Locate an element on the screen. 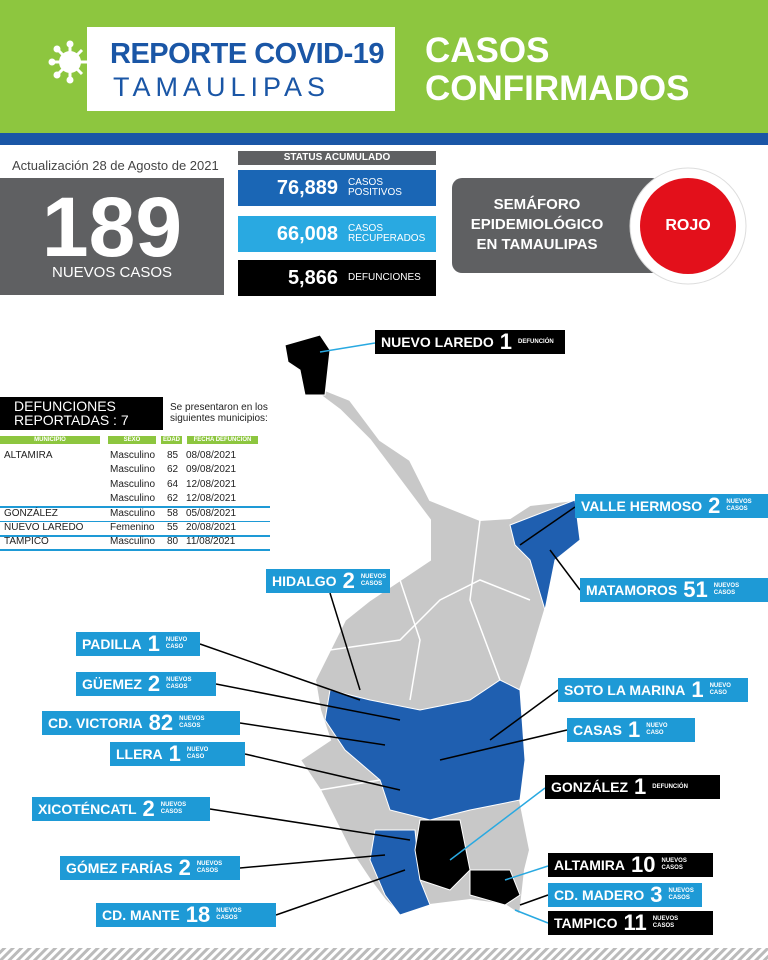 The image size is (768, 960). footer-hatch is located at coordinates (384, 954).